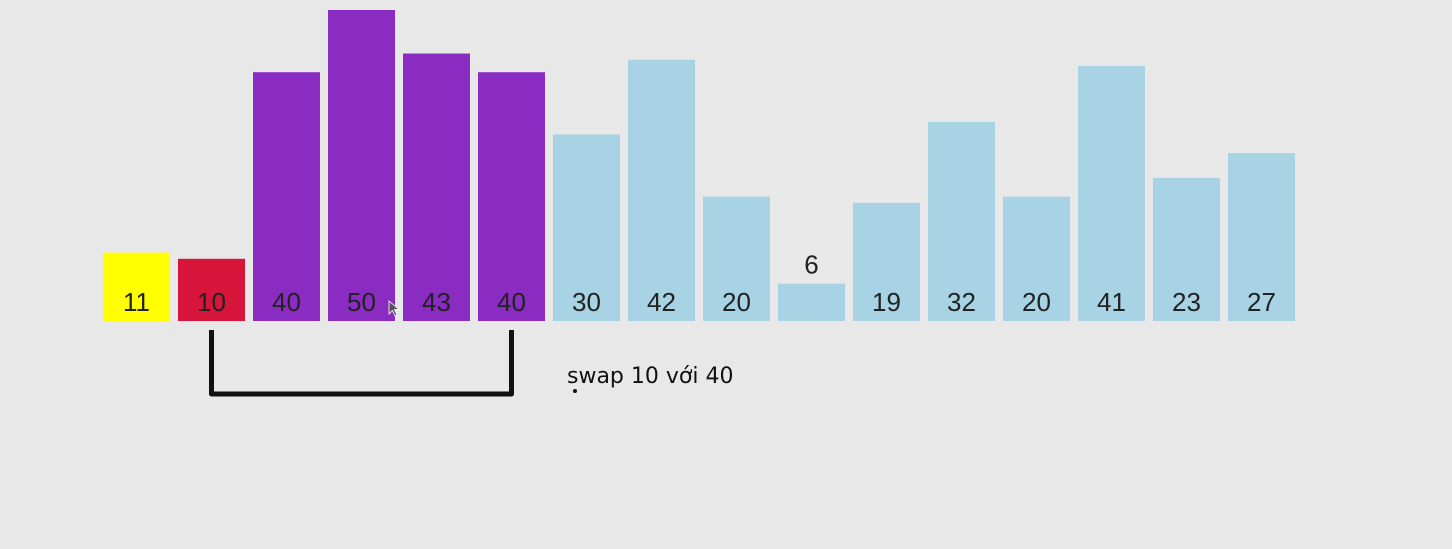 Image resolution: width=1452 pixels, height=549 pixels. What do you see at coordinates (661, 302) in the screenshot?
I see `bar-label-7: 42` at bounding box center [661, 302].